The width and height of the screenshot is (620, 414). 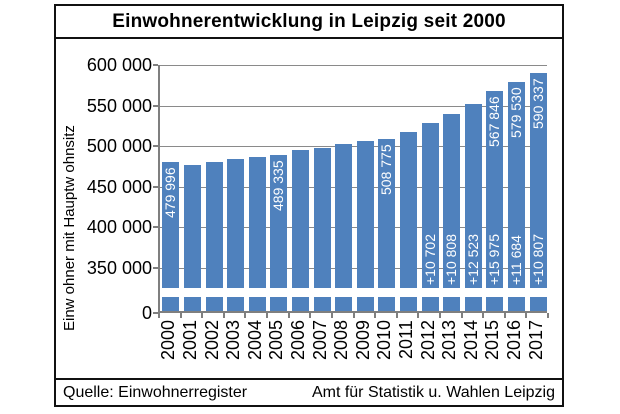 What do you see at coordinates (384, 340) in the screenshot?
I see `x-tick-label-2010: 2010` at bounding box center [384, 340].